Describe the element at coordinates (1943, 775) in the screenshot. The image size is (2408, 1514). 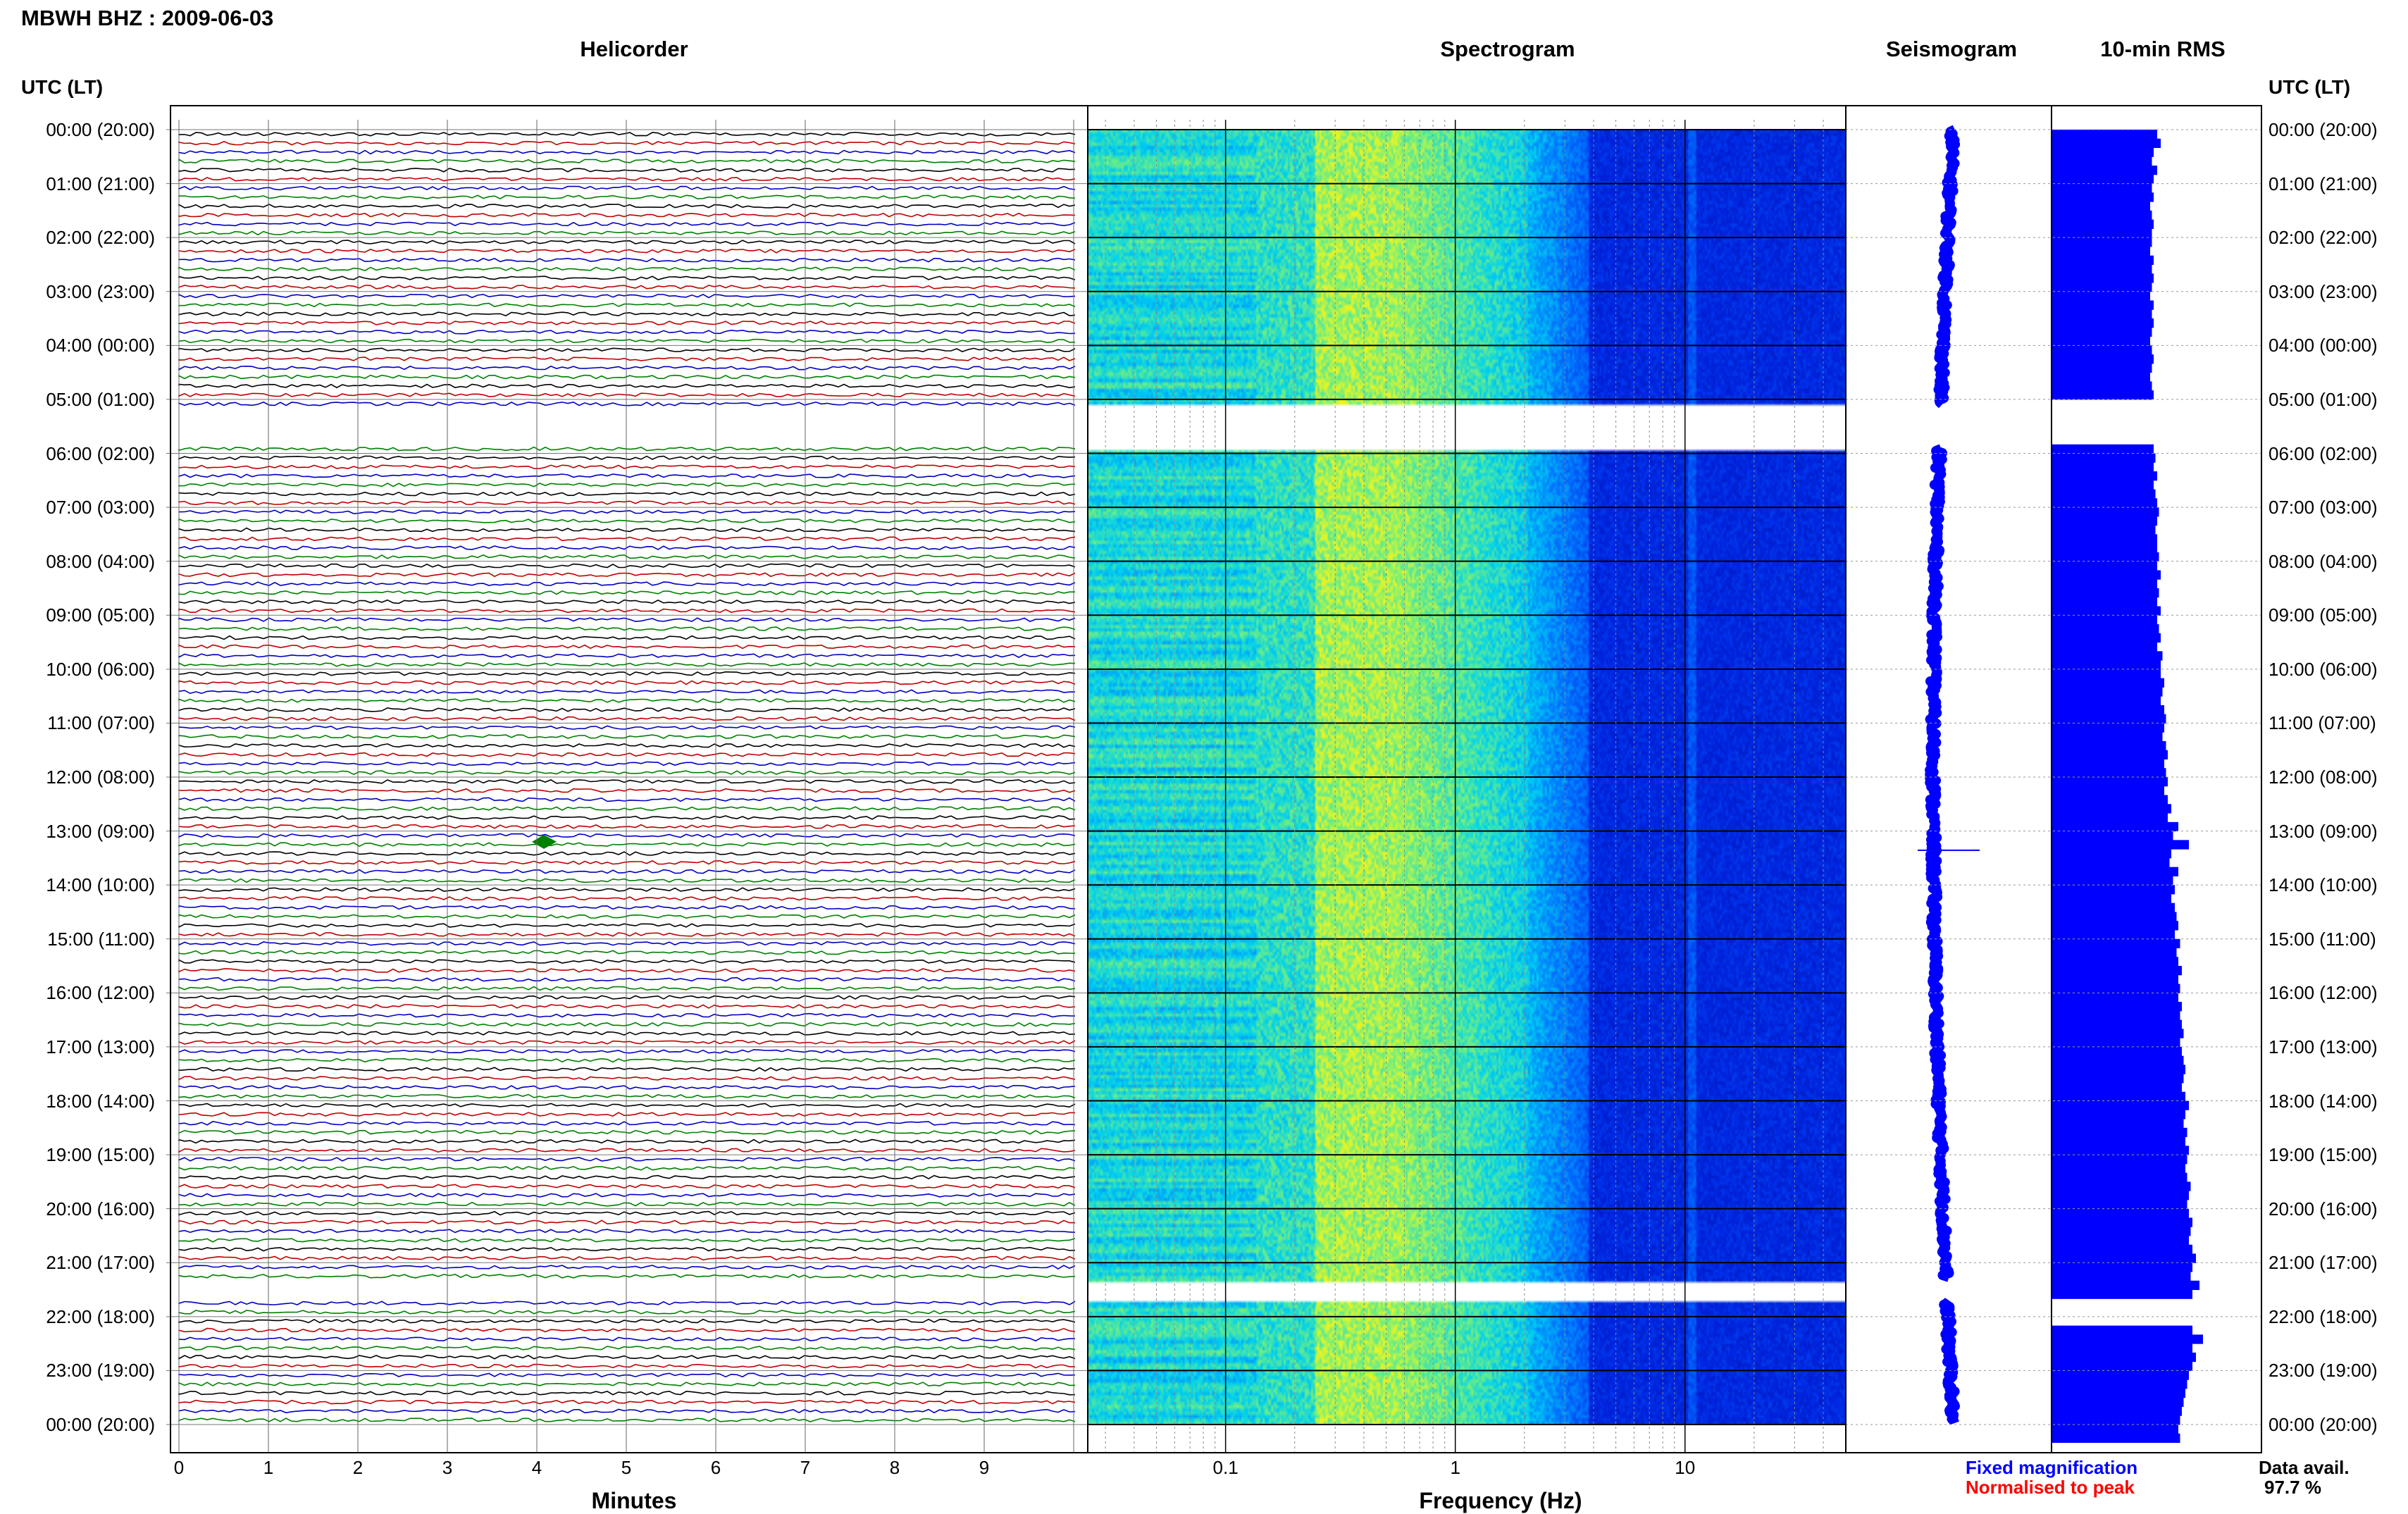
I see `seismogram-band` at that location.